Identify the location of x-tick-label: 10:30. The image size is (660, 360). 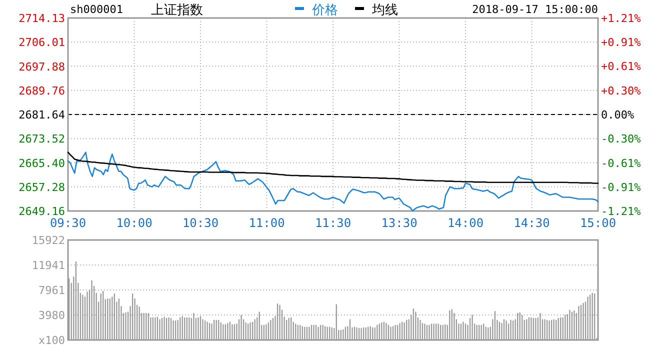
(200, 223).